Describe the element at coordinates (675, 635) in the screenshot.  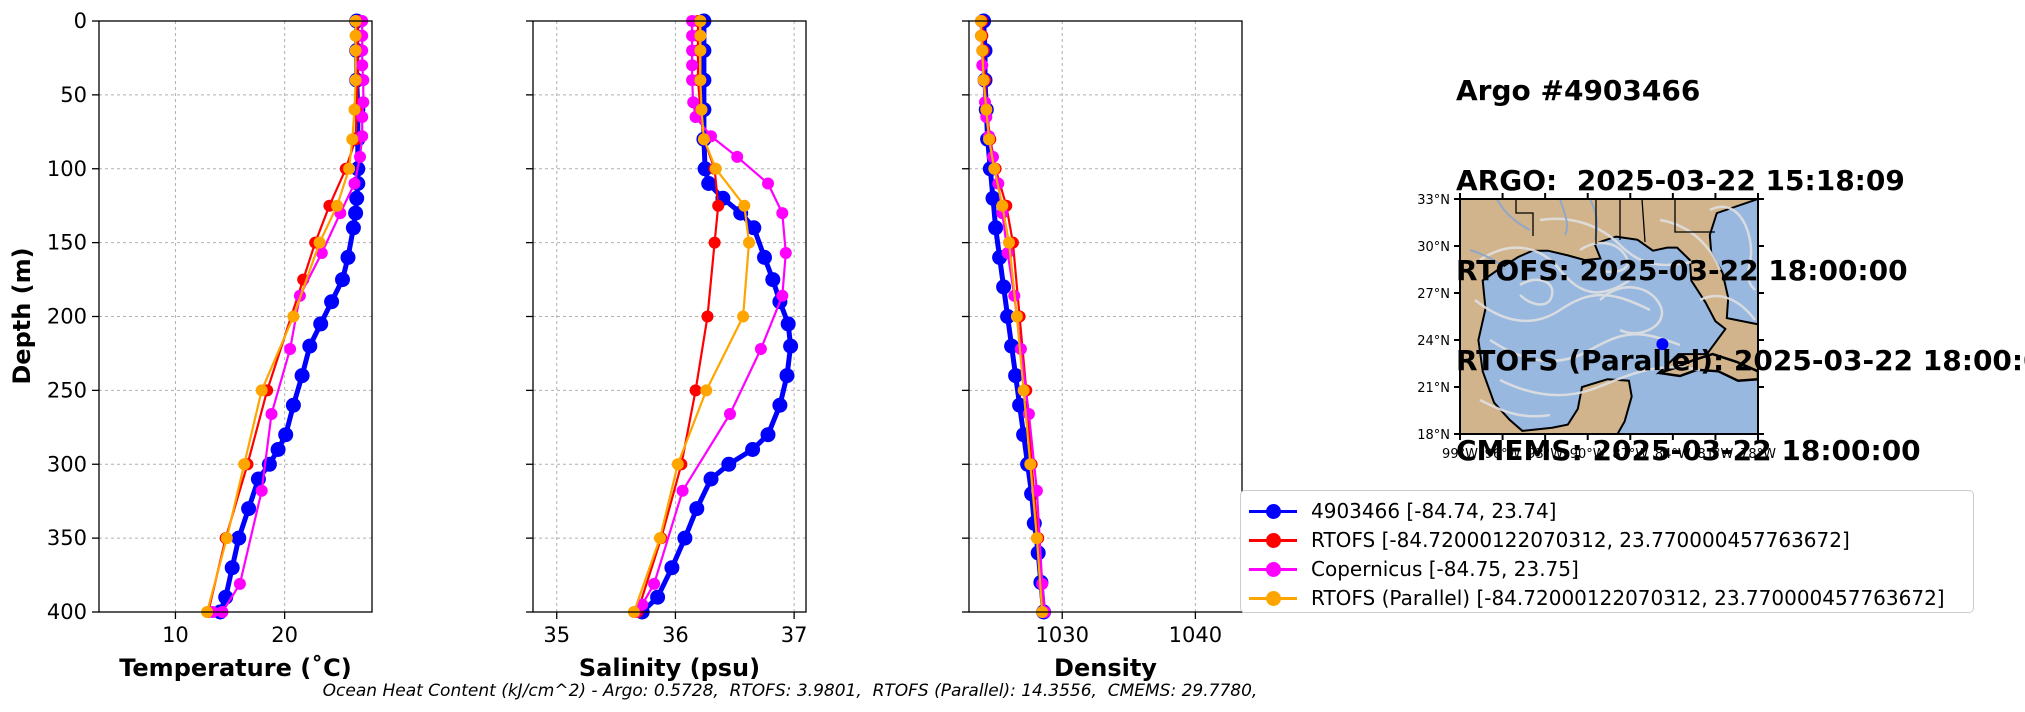
I see `x-tick-label: 36` at that location.